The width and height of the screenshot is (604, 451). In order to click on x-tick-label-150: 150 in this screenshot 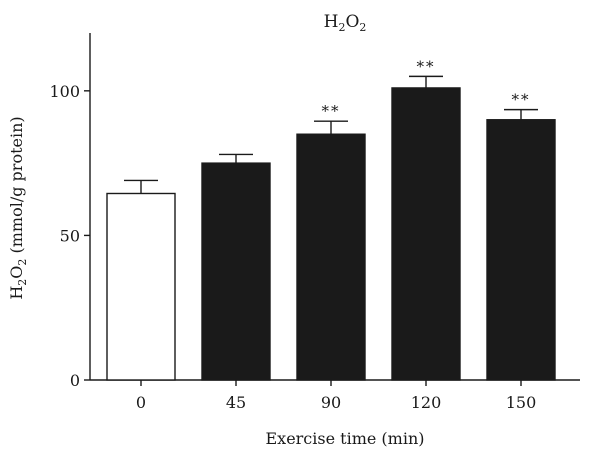, I will do `click(521, 402)`.